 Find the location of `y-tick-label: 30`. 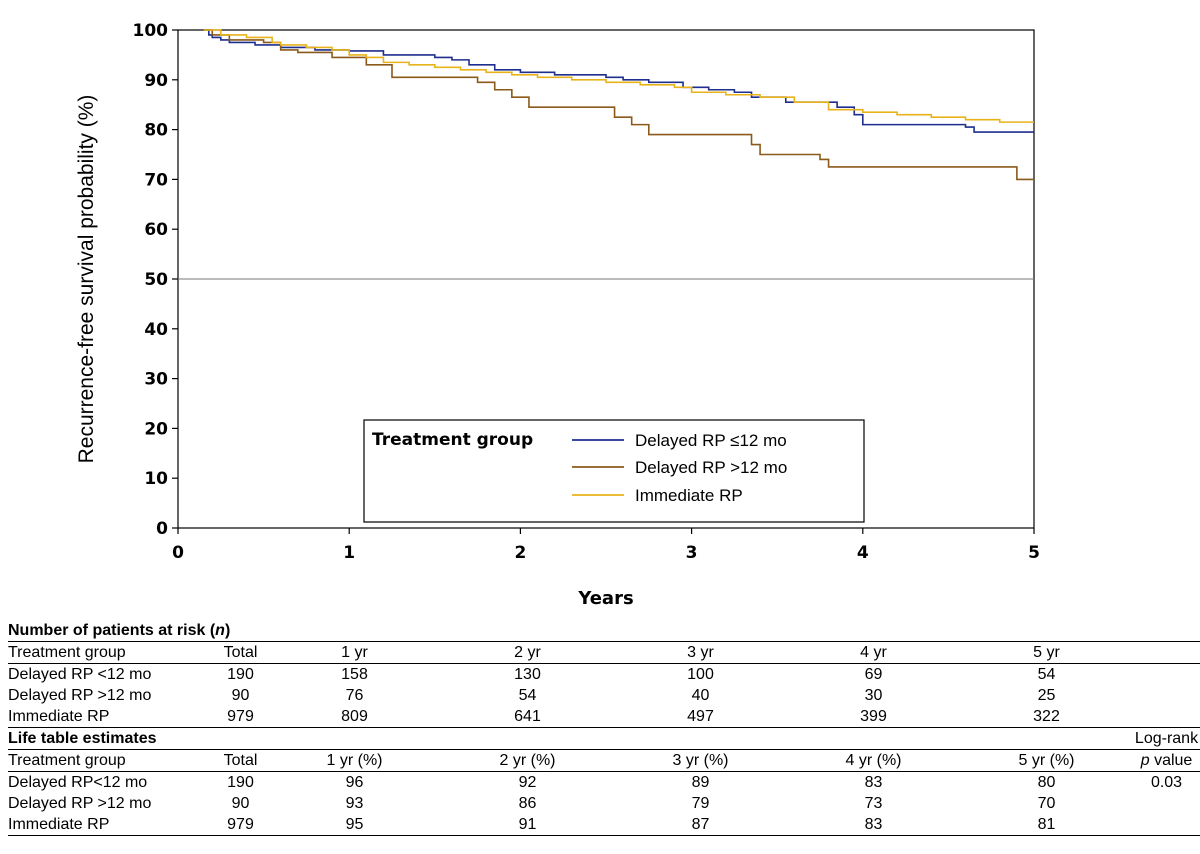

y-tick-label: 30 is located at coordinates (156, 380).